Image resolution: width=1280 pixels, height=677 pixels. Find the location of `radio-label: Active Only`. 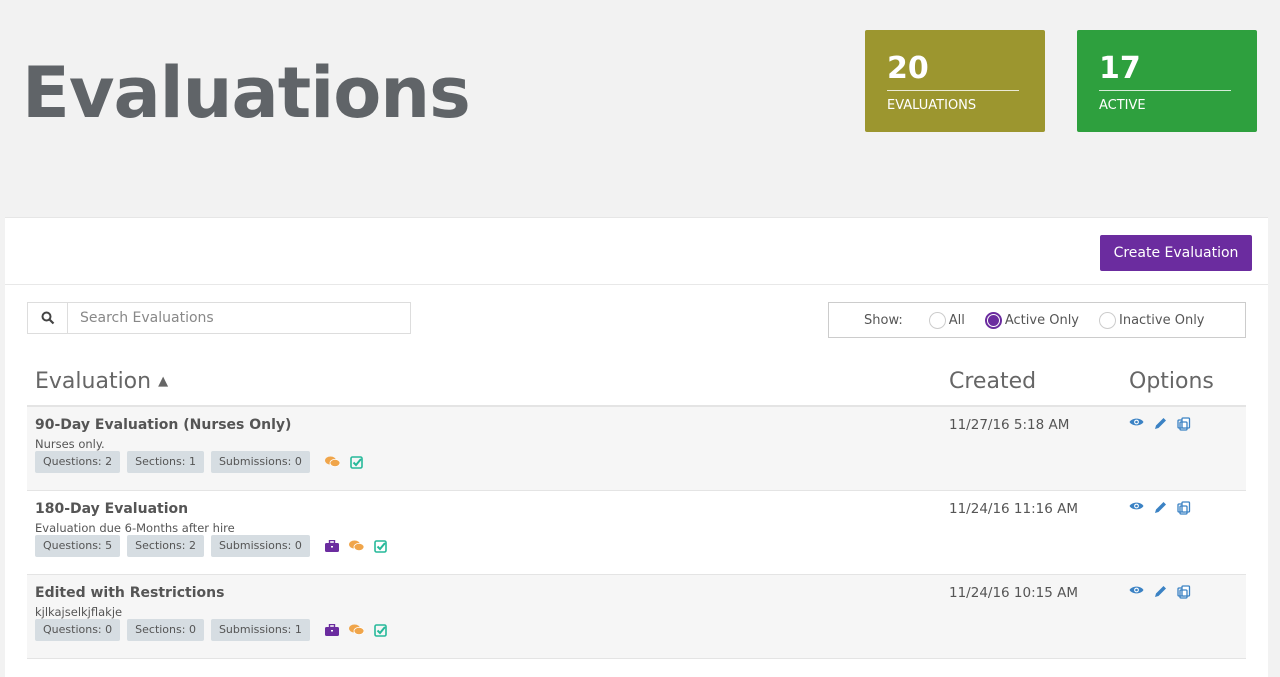

radio-label: Active Only is located at coordinates (1041, 320).